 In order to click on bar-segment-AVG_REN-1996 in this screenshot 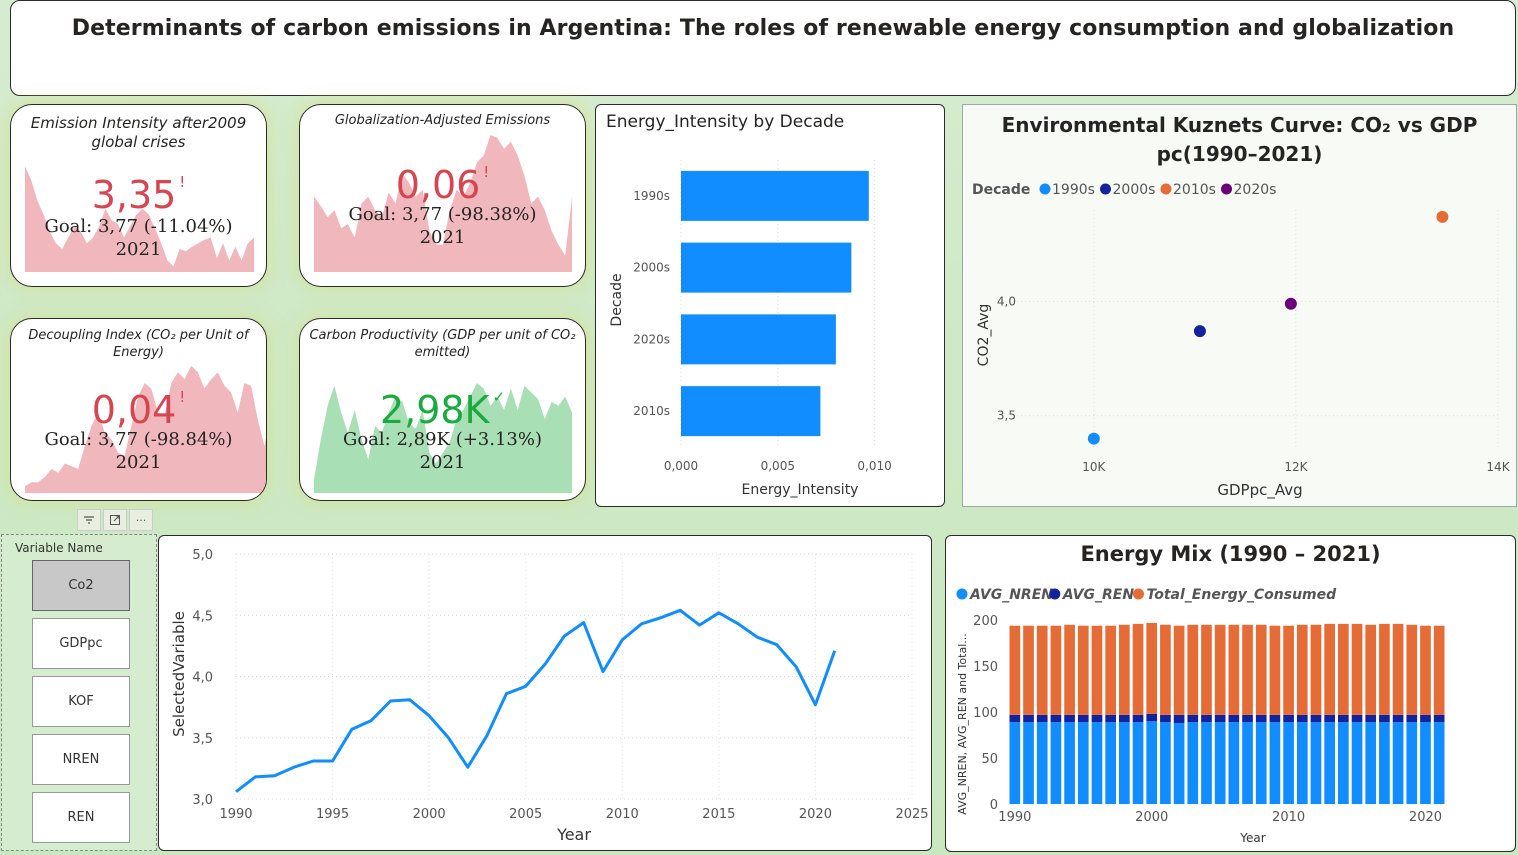, I will do `click(1097, 718)`.